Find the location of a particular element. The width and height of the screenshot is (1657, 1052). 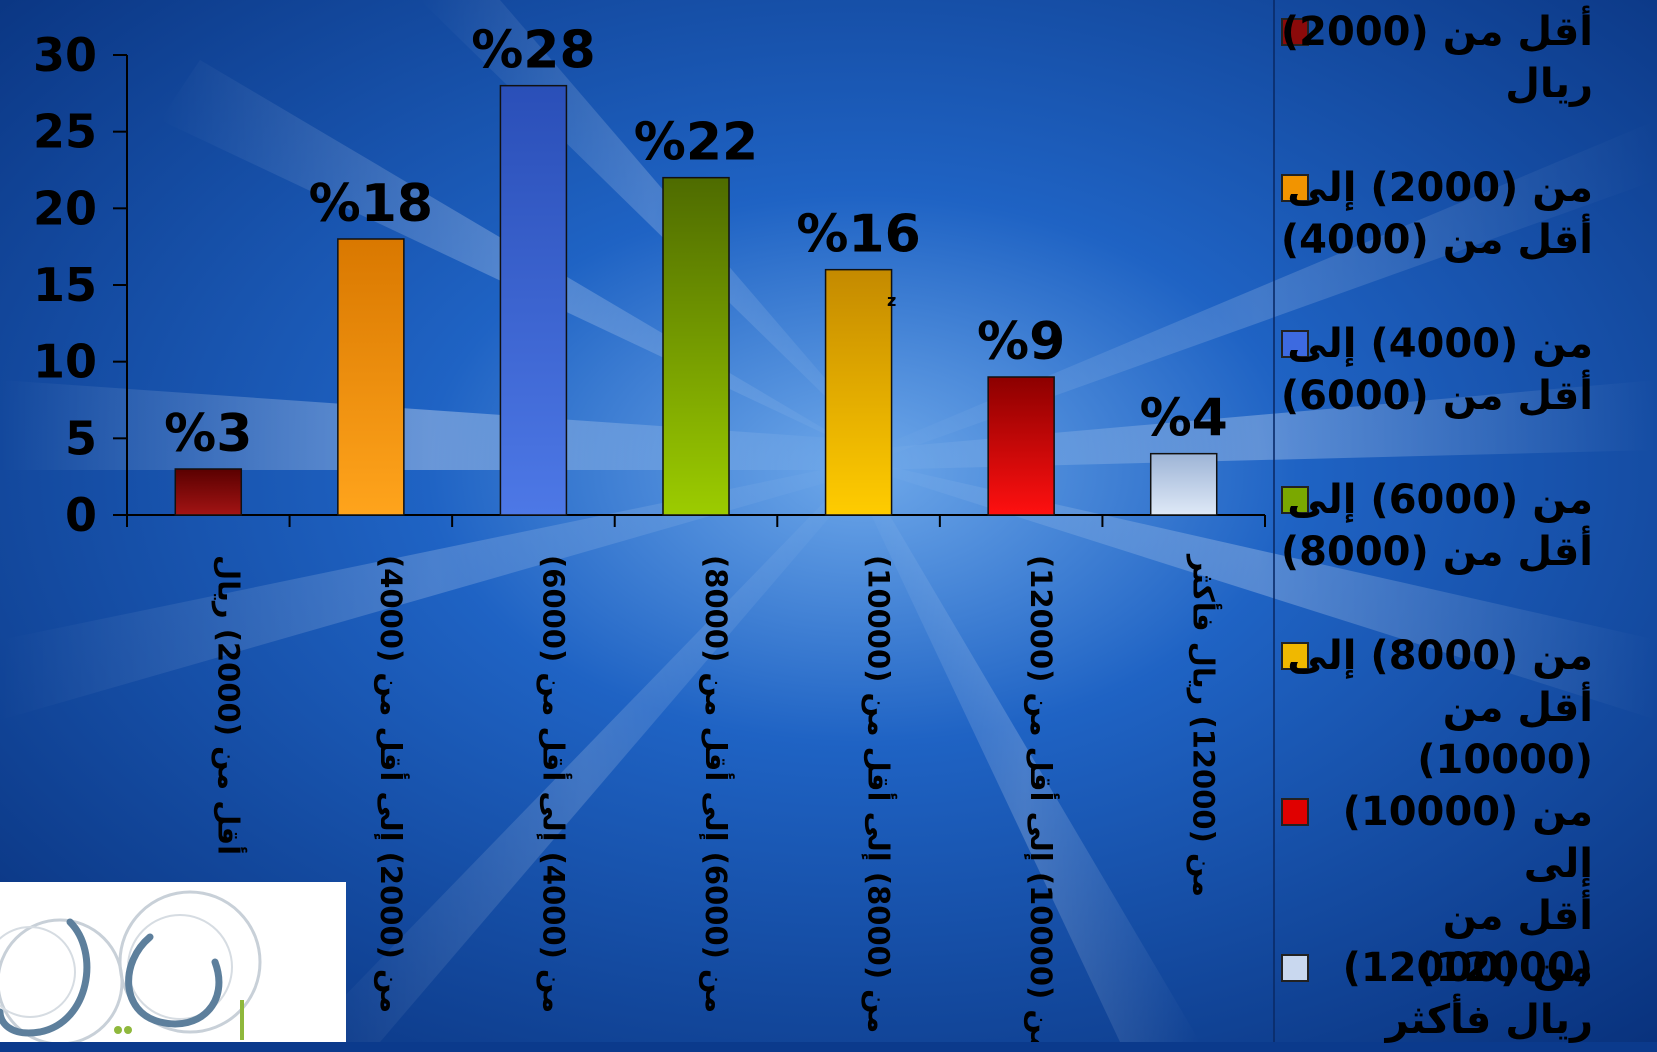

legend-label: أقل من (2000) ريال is located at coordinates (1434, 58).